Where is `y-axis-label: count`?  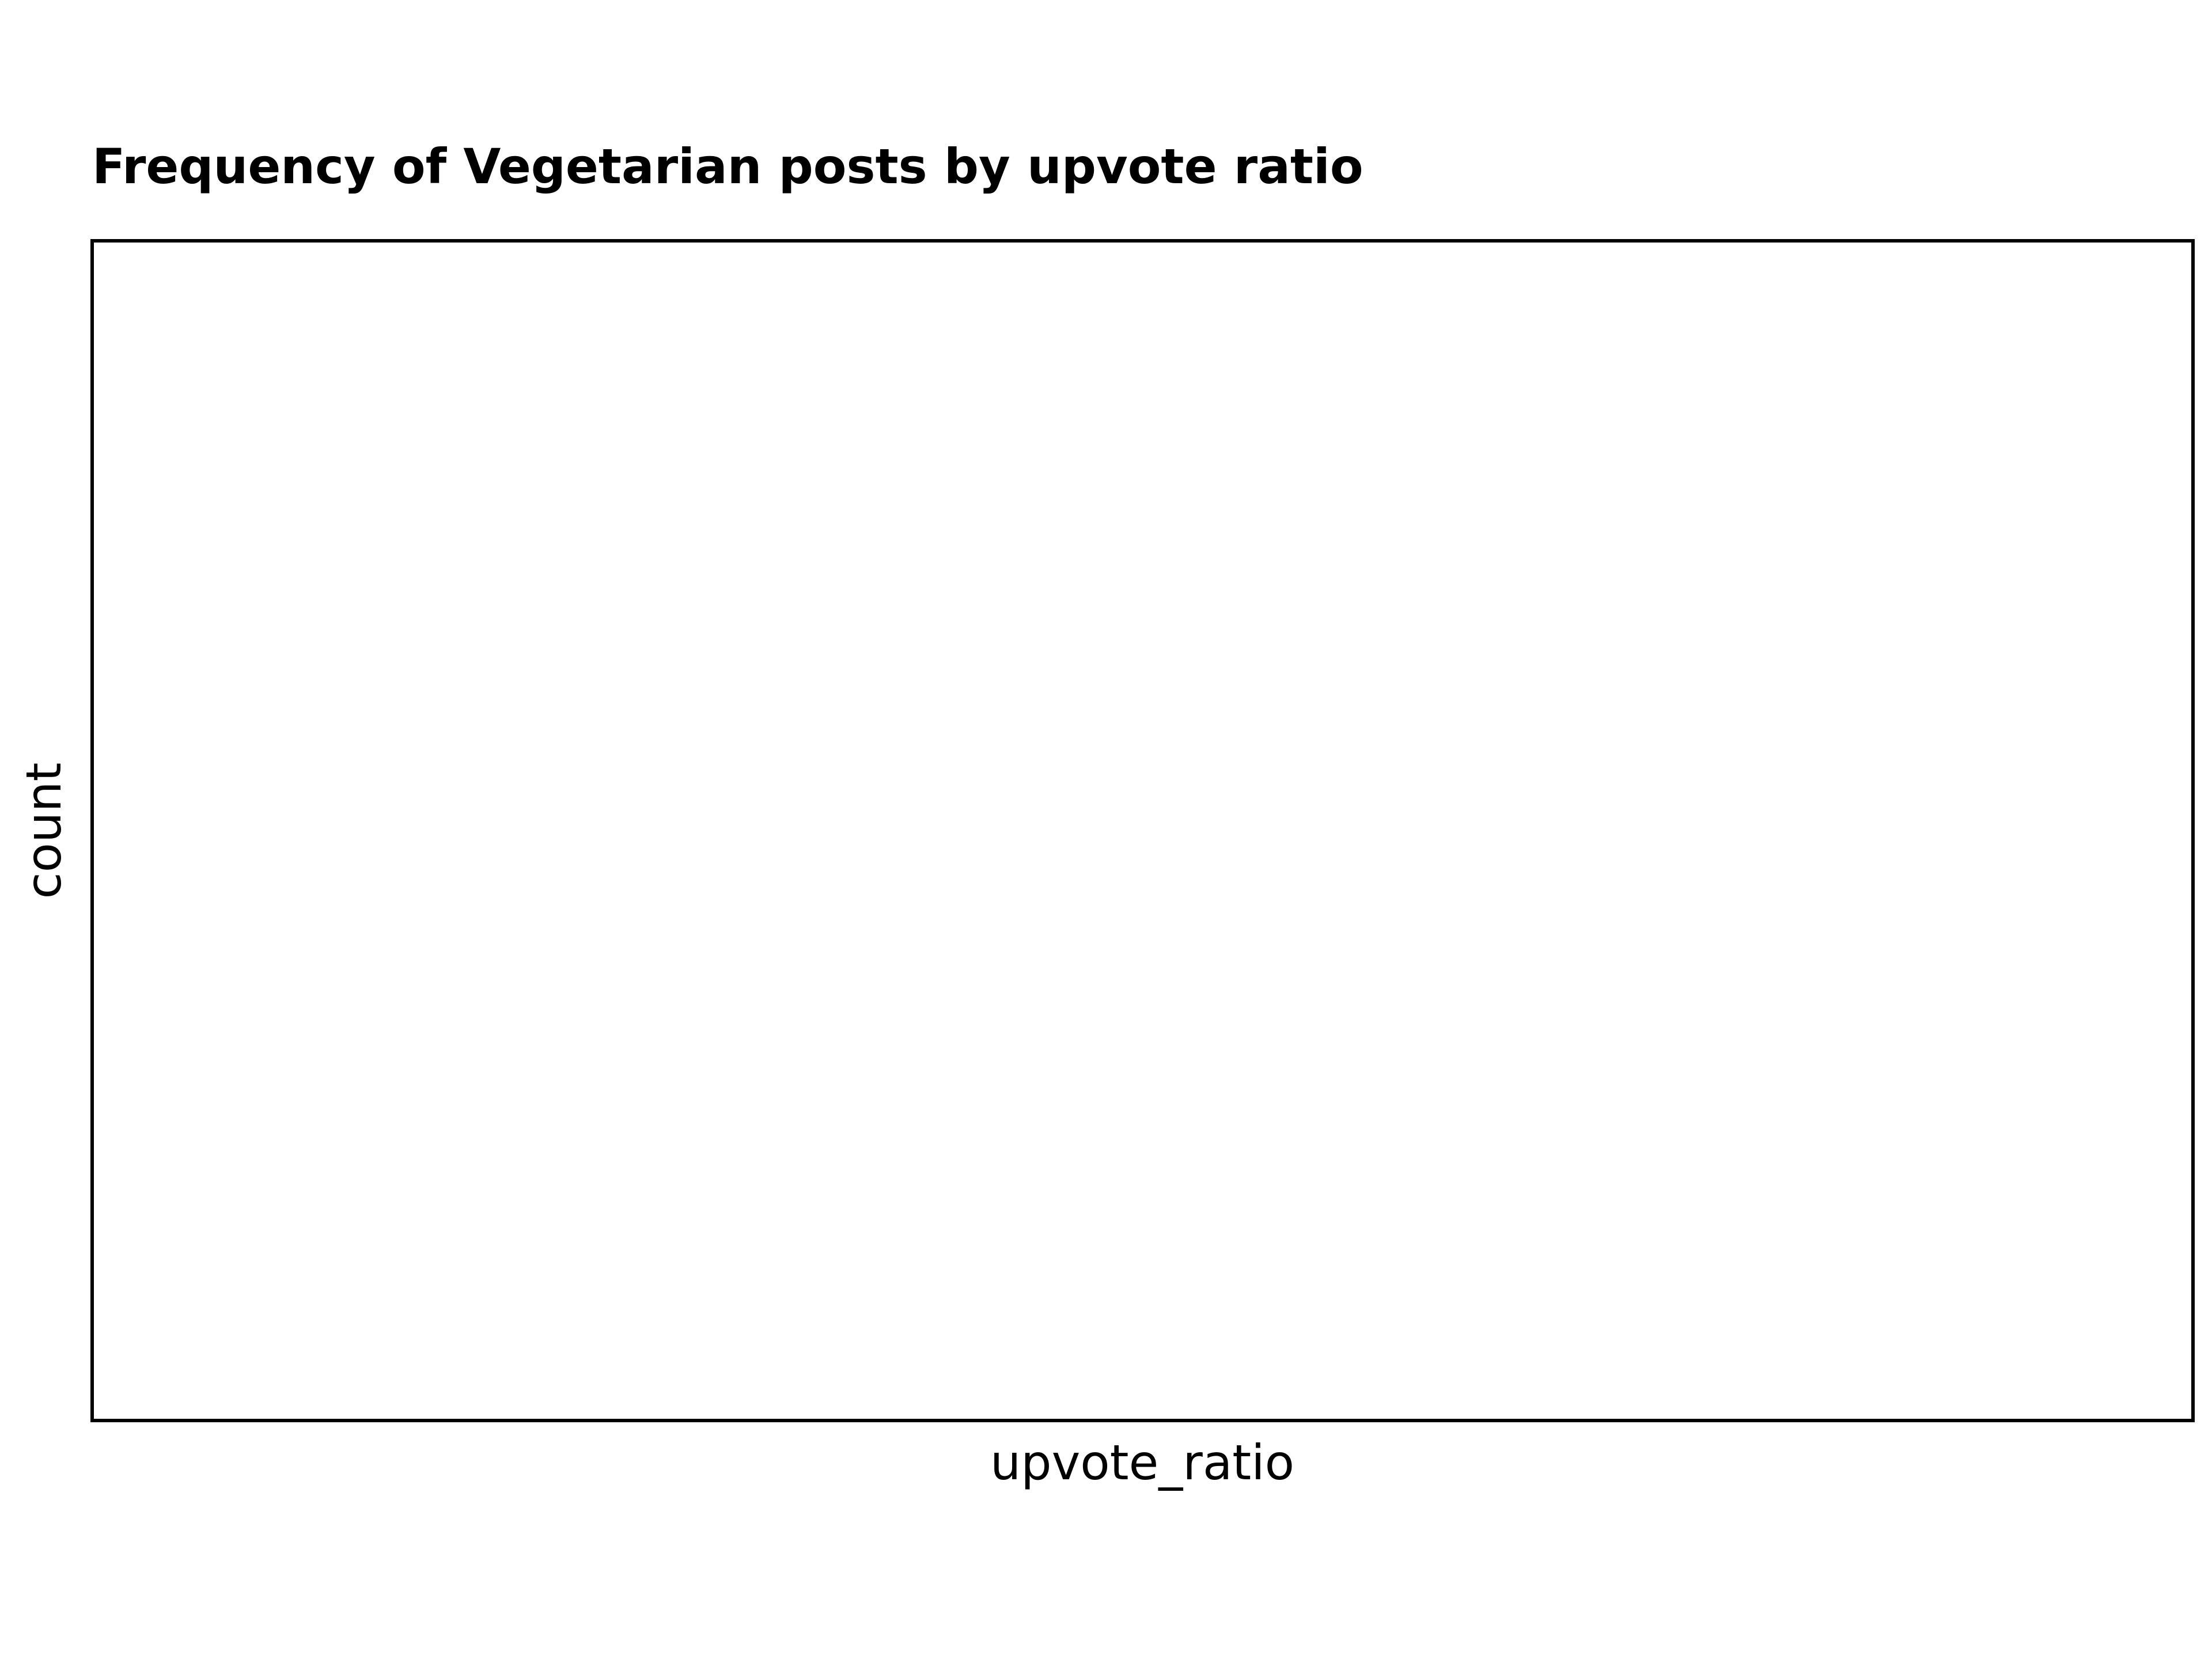 y-axis-label: count is located at coordinates (44, 831).